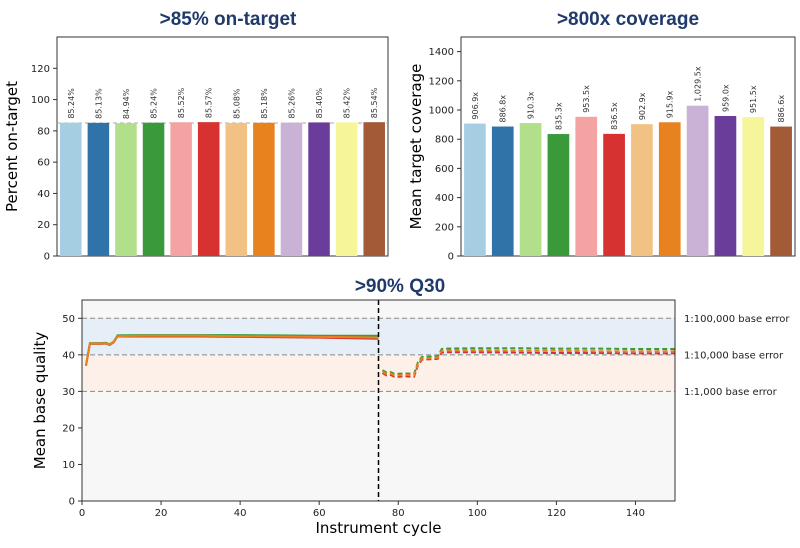 The image size is (800, 548). I want to click on bar-data-label: 959.0x, so click(725, 98).